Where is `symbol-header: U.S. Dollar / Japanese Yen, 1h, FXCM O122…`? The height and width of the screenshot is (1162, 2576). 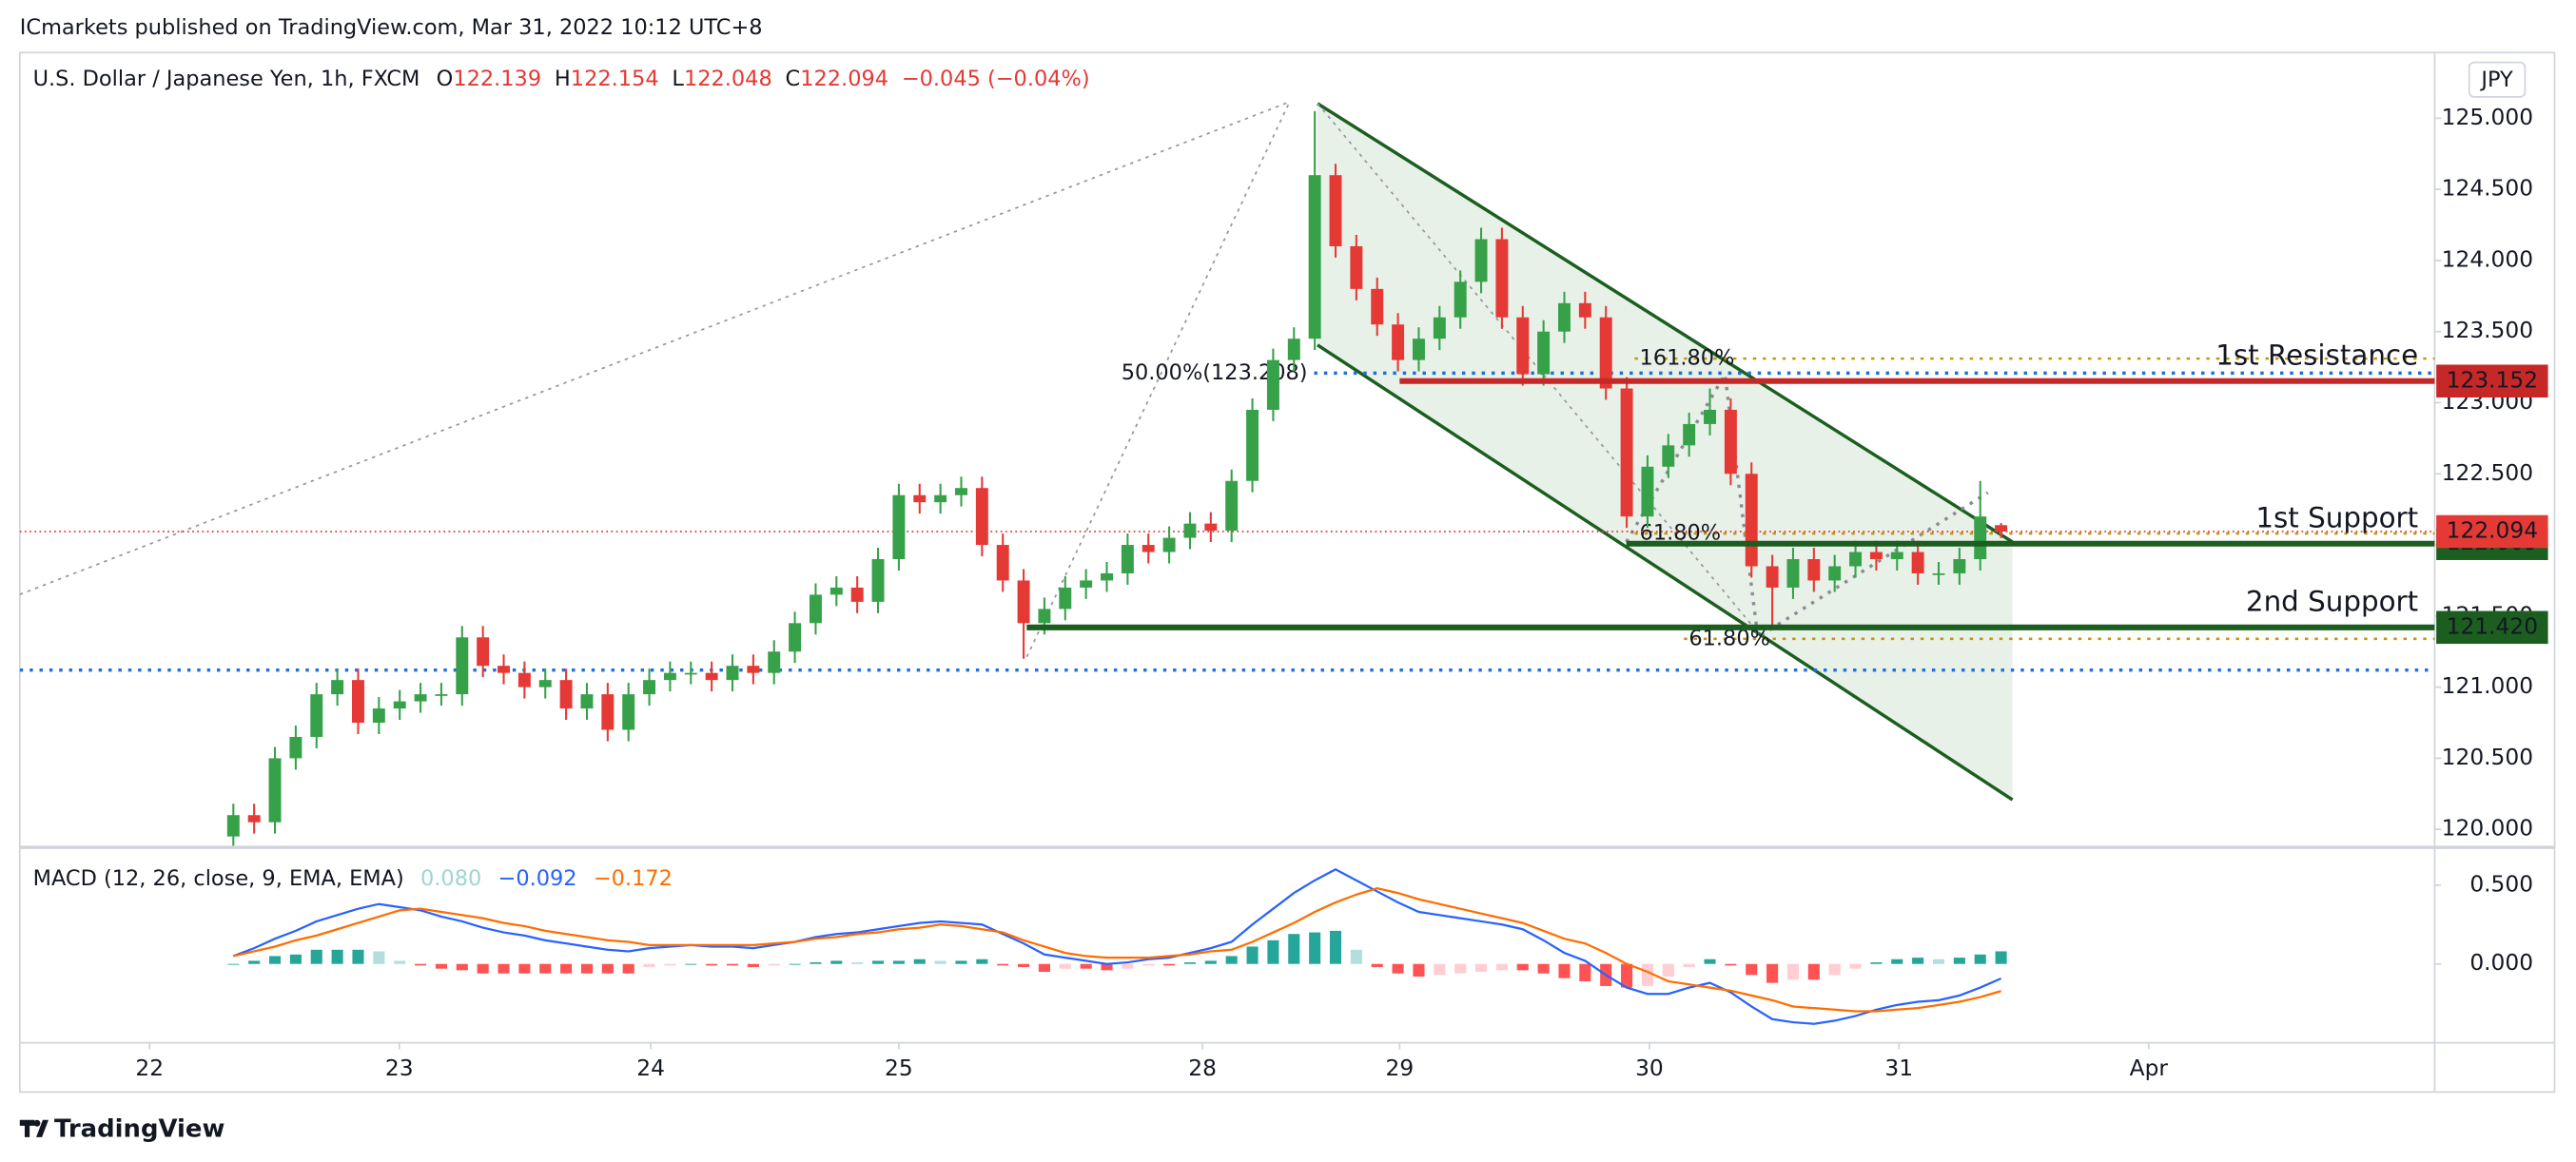
symbol-header: U.S. Dollar / Japanese Yen, 1h, FXCM O122… is located at coordinates (561, 78).